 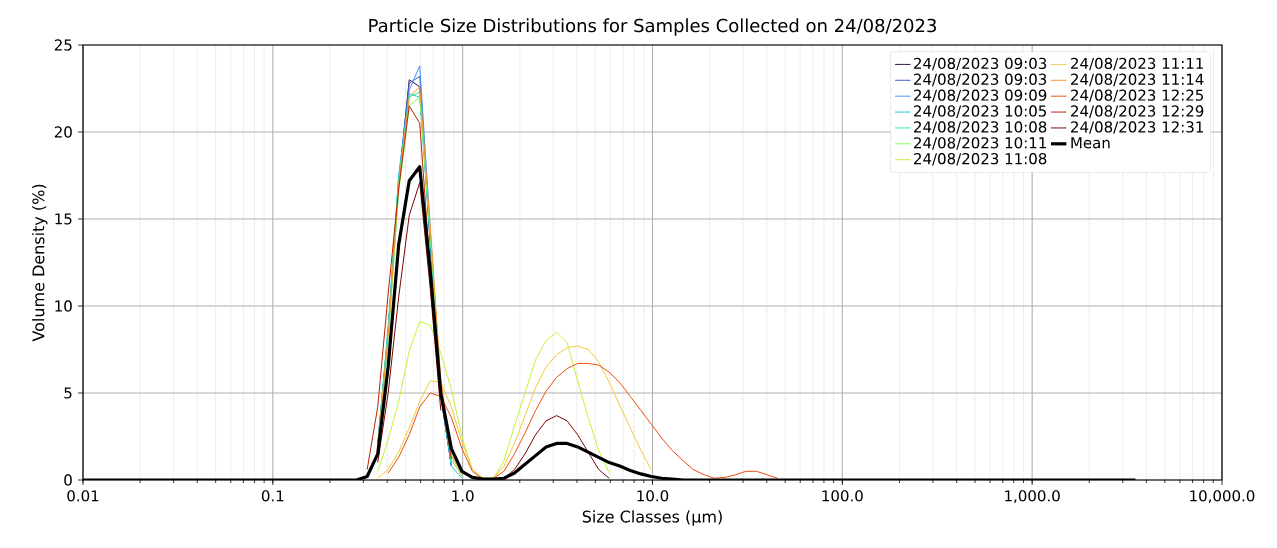 What do you see at coordinates (1137, 64) in the screenshot?
I see `legend-label: 24/08/2023 11:11` at bounding box center [1137, 64].